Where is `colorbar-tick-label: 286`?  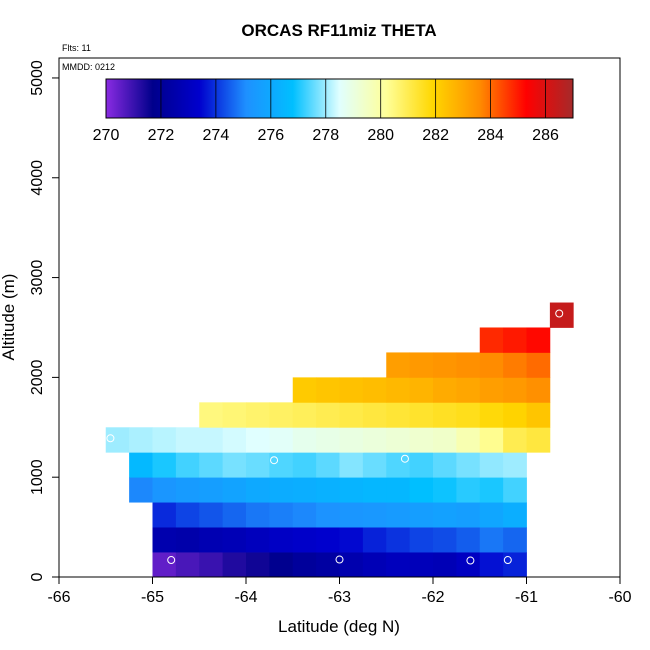 colorbar-tick-label: 286 is located at coordinates (545, 135).